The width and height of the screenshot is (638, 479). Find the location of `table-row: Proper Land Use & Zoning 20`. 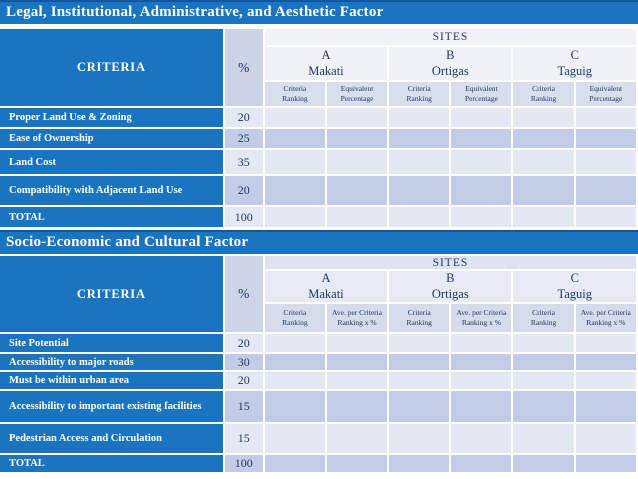

table-row: Proper Land Use & Zoning 20 is located at coordinates (318, 117).